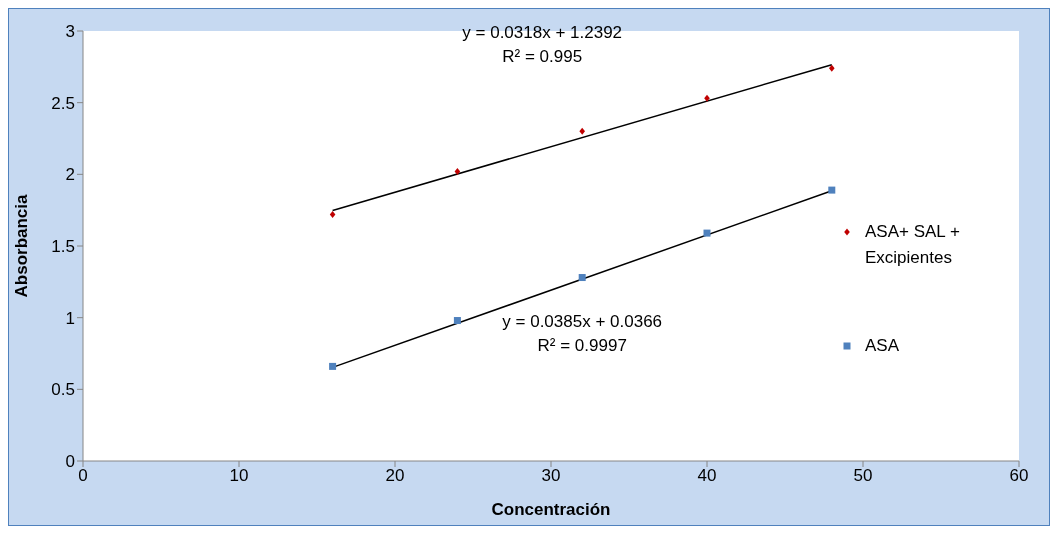 The height and width of the screenshot is (534, 1058). I want to click on y-tick-label: 0.5, so click(63, 390).